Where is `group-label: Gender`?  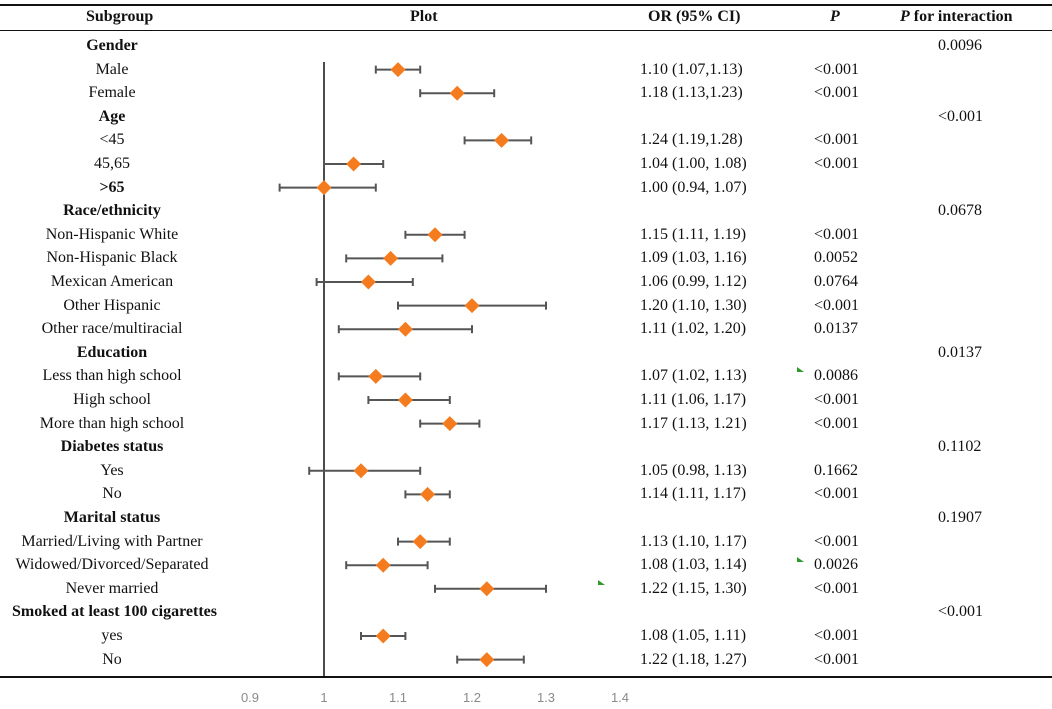 group-label: Gender is located at coordinates (112, 45).